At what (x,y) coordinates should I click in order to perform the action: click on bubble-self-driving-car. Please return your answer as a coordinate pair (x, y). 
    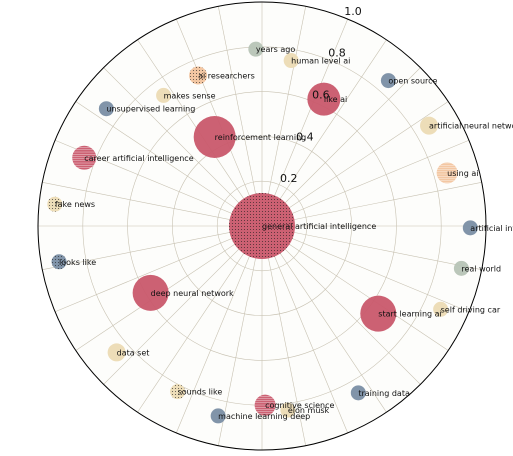
    Looking at the image, I should click on (441, 309).